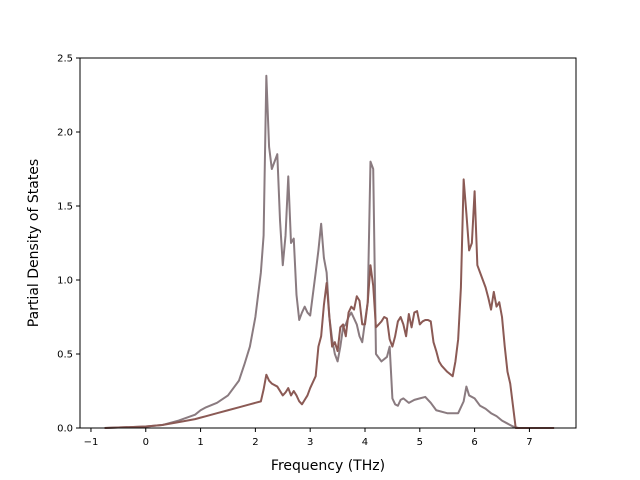  Describe the element at coordinates (200, 442) in the screenshot. I see `x-tick-label: 1` at that location.